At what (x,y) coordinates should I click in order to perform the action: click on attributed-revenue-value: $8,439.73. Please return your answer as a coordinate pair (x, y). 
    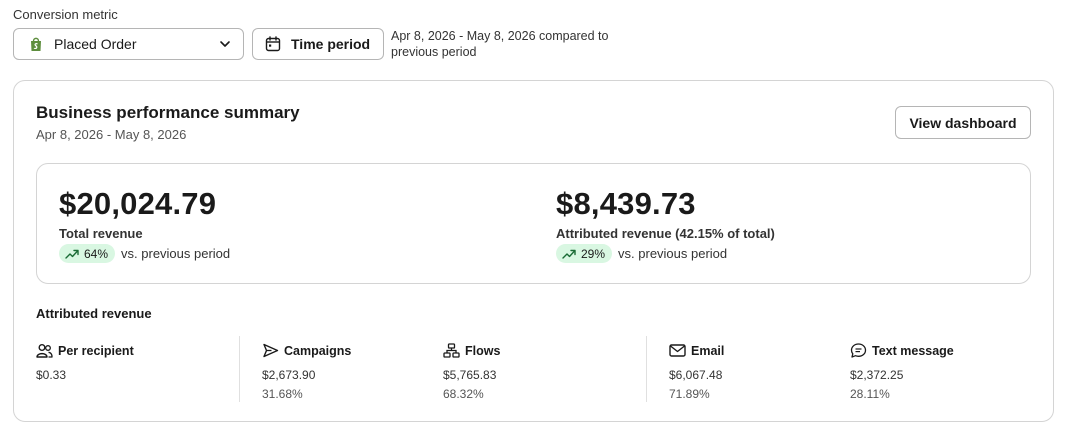
    Looking at the image, I should click on (626, 203).